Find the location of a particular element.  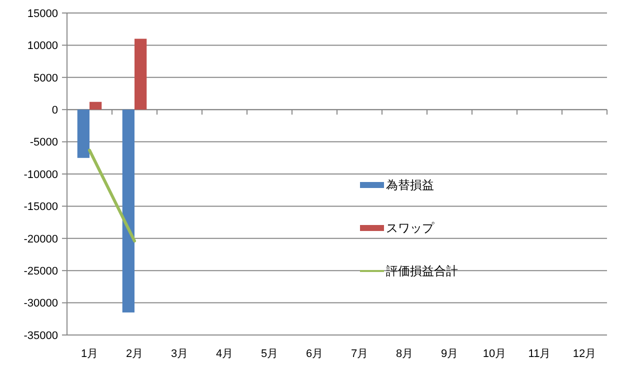

x-tick-label: 12月 is located at coordinates (584, 354).